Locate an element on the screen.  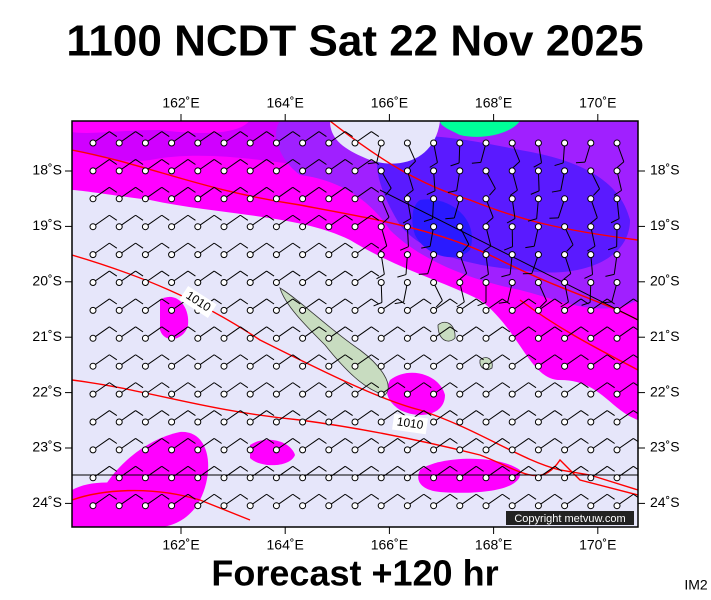
copyright: Copyright metvuw.com is located at coordinates (569, 519).